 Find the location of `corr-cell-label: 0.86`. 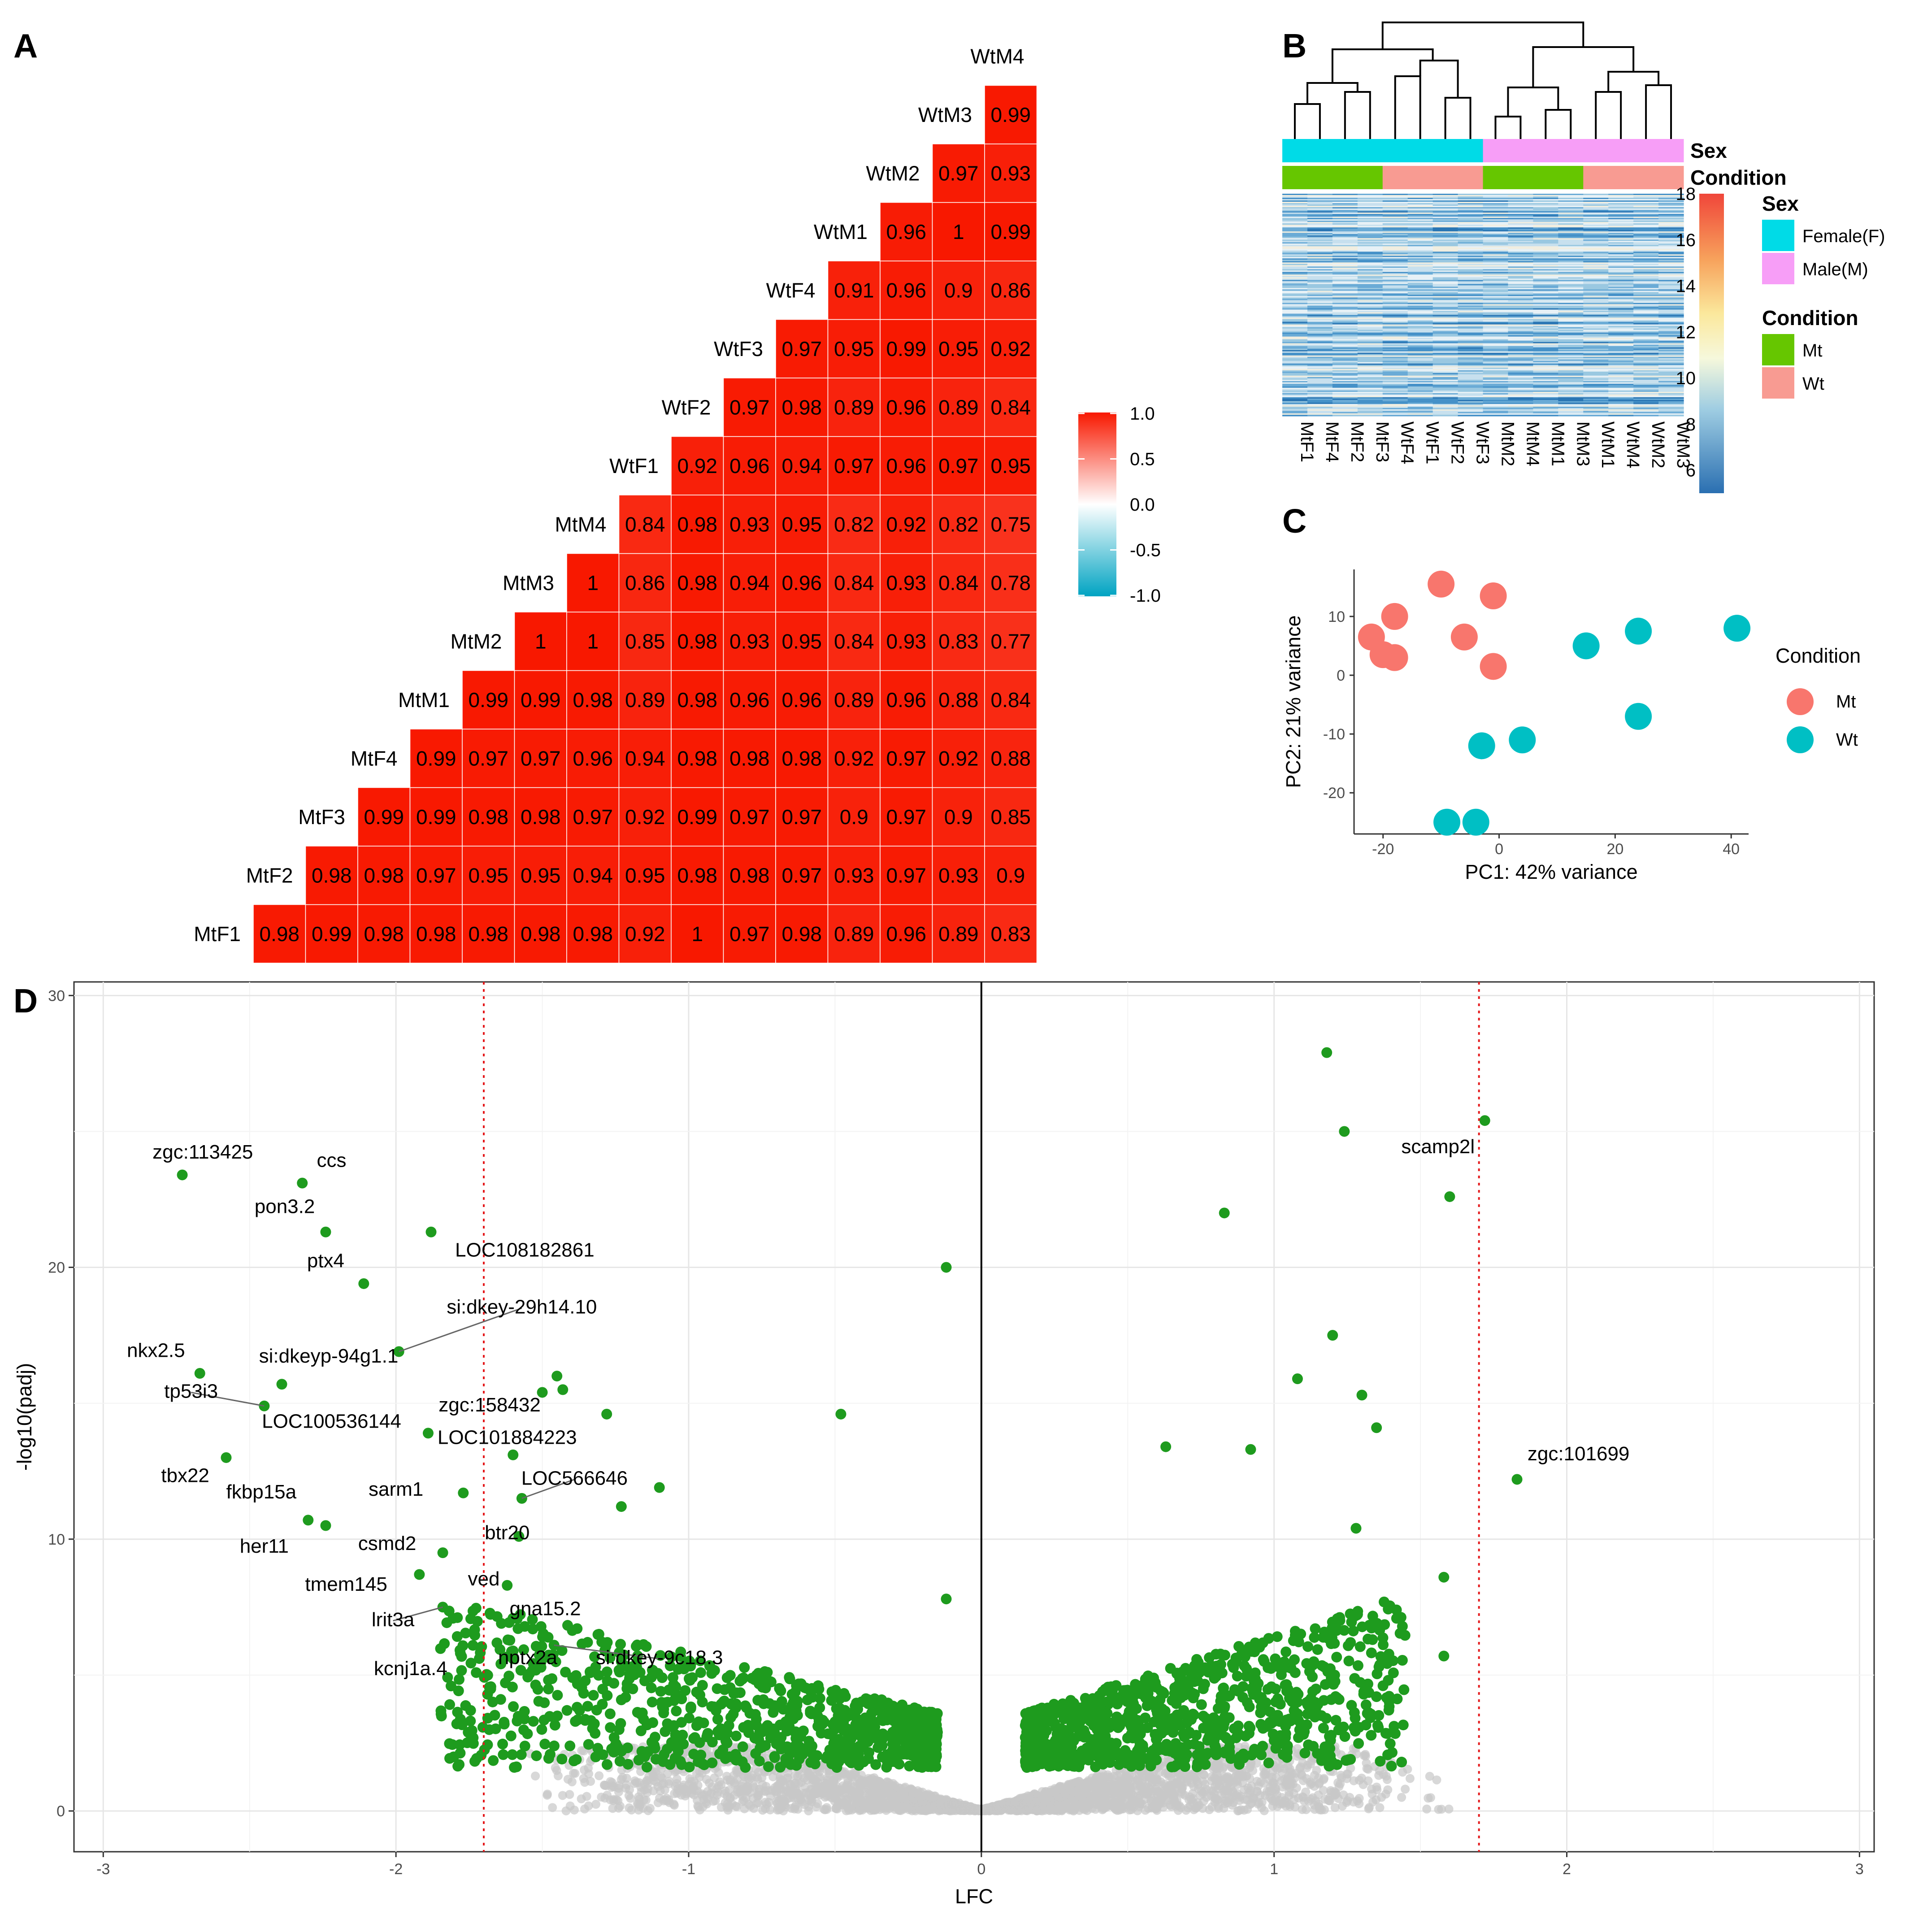

corr-cell-label: 0.86 is located at coordinates (1010, 290).